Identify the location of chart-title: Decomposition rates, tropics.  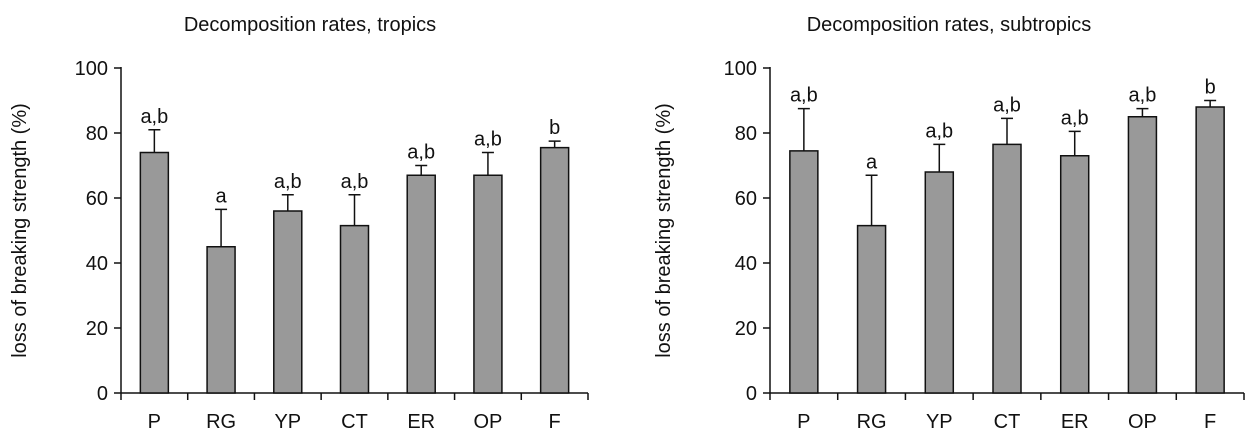
(310, 25).